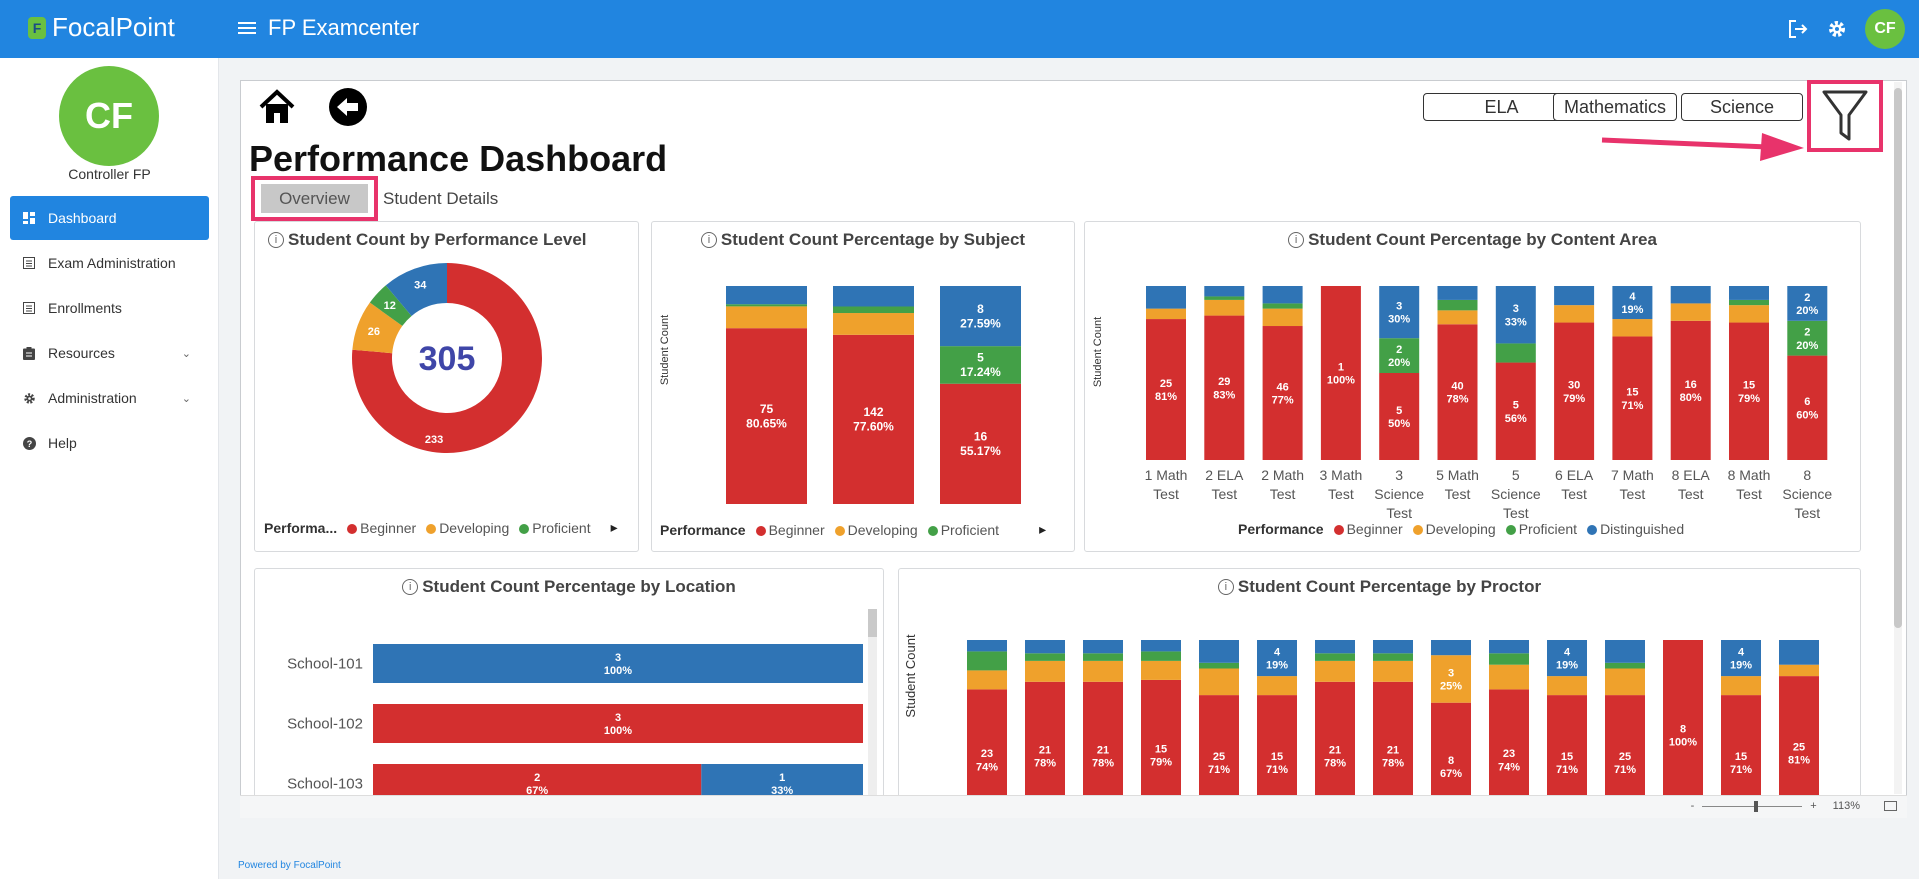  What do you see at coordinates (247, 28) in the screenshot?
I see `hamburger-menu-icon` at bounding box center [247, 28].